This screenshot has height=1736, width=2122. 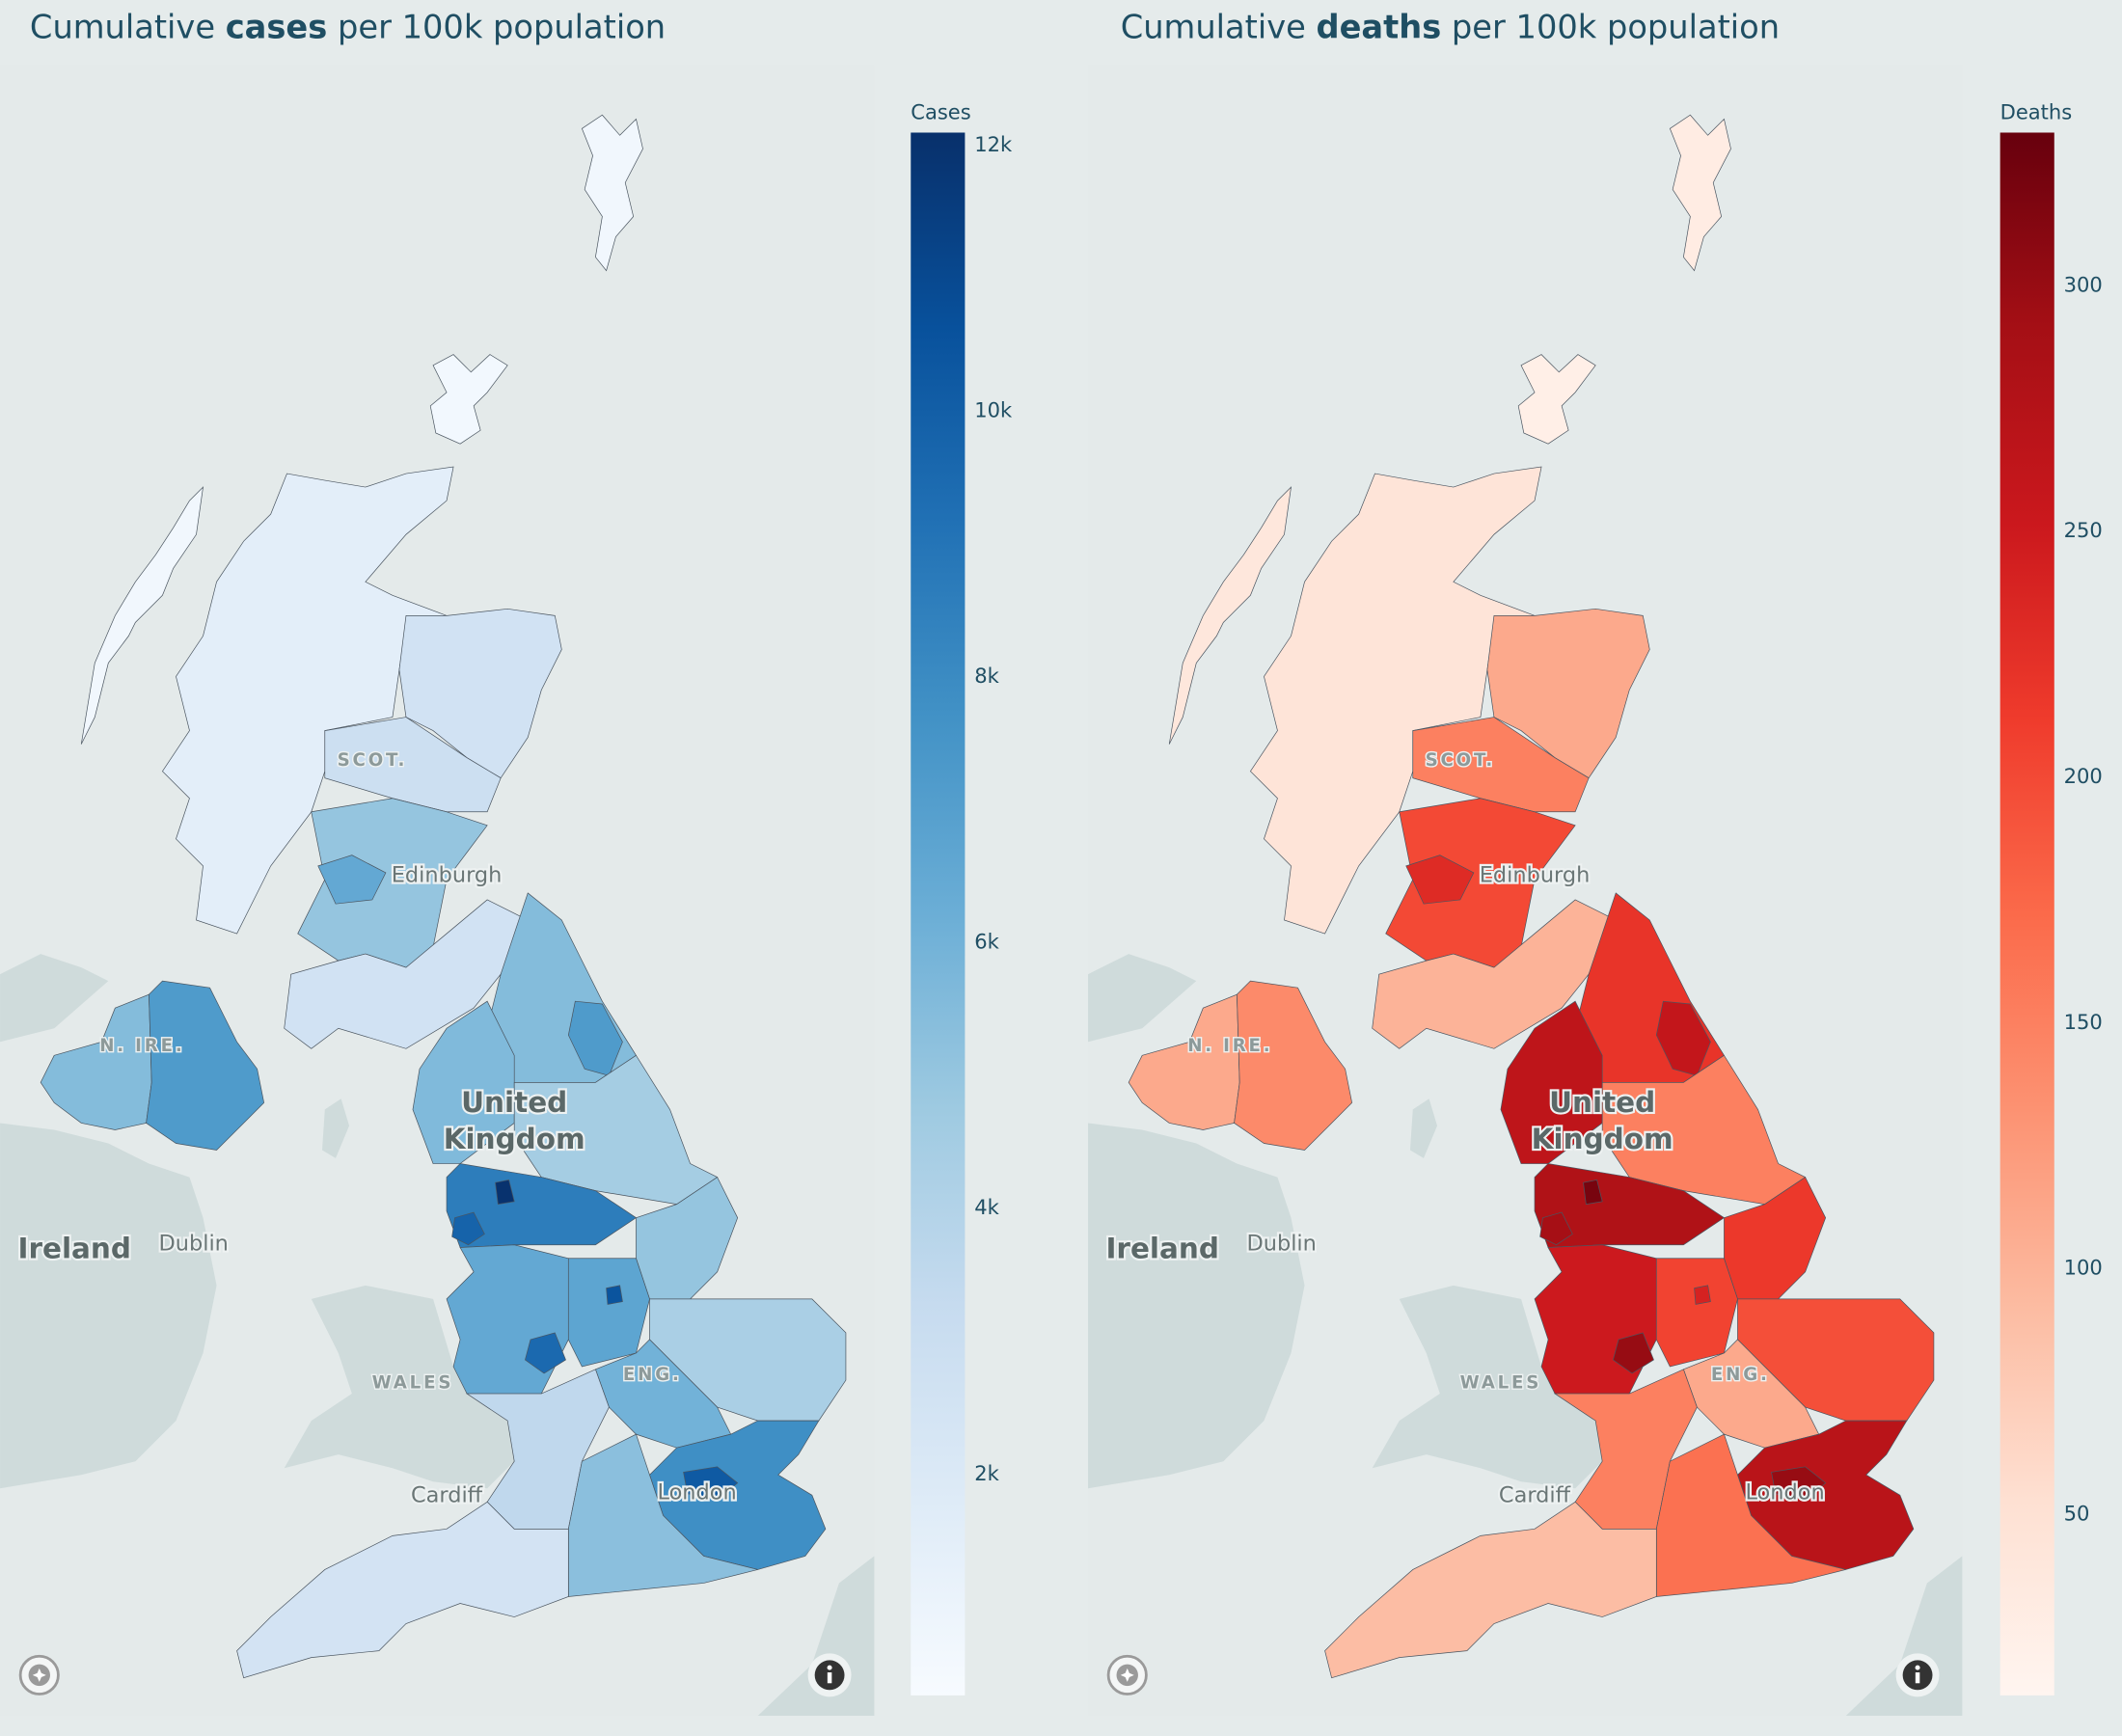 What do you see at coordinates (994, 808) in the screenshot?
I see `cases-colorbar-ticks: 2k 4k 6k 8k 10k 12k` at bounding box center [994, 808].